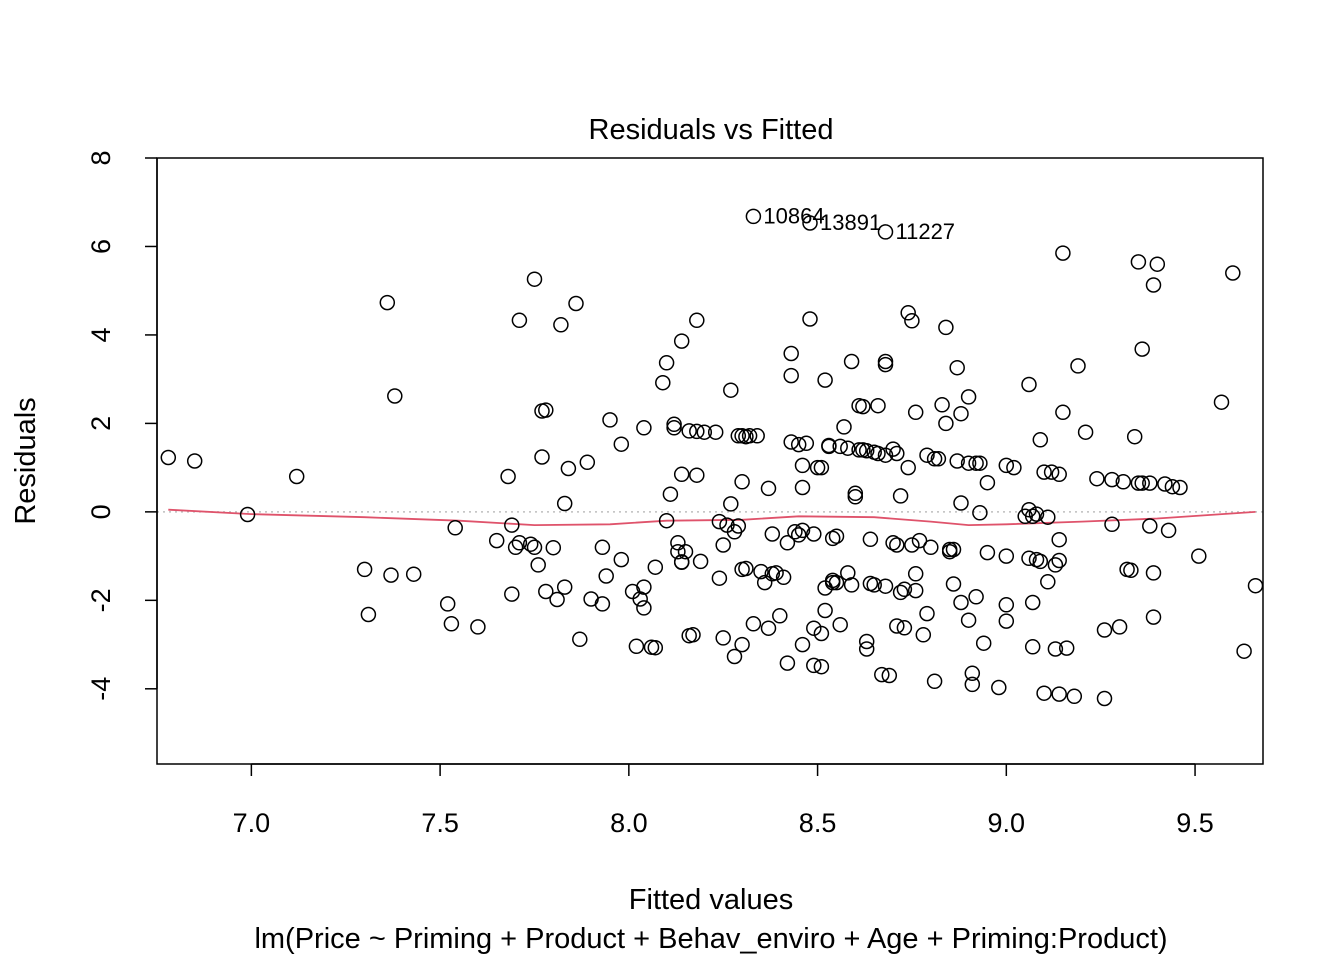  I want to click on x-tick-label: 7.0, so click(252, 823).